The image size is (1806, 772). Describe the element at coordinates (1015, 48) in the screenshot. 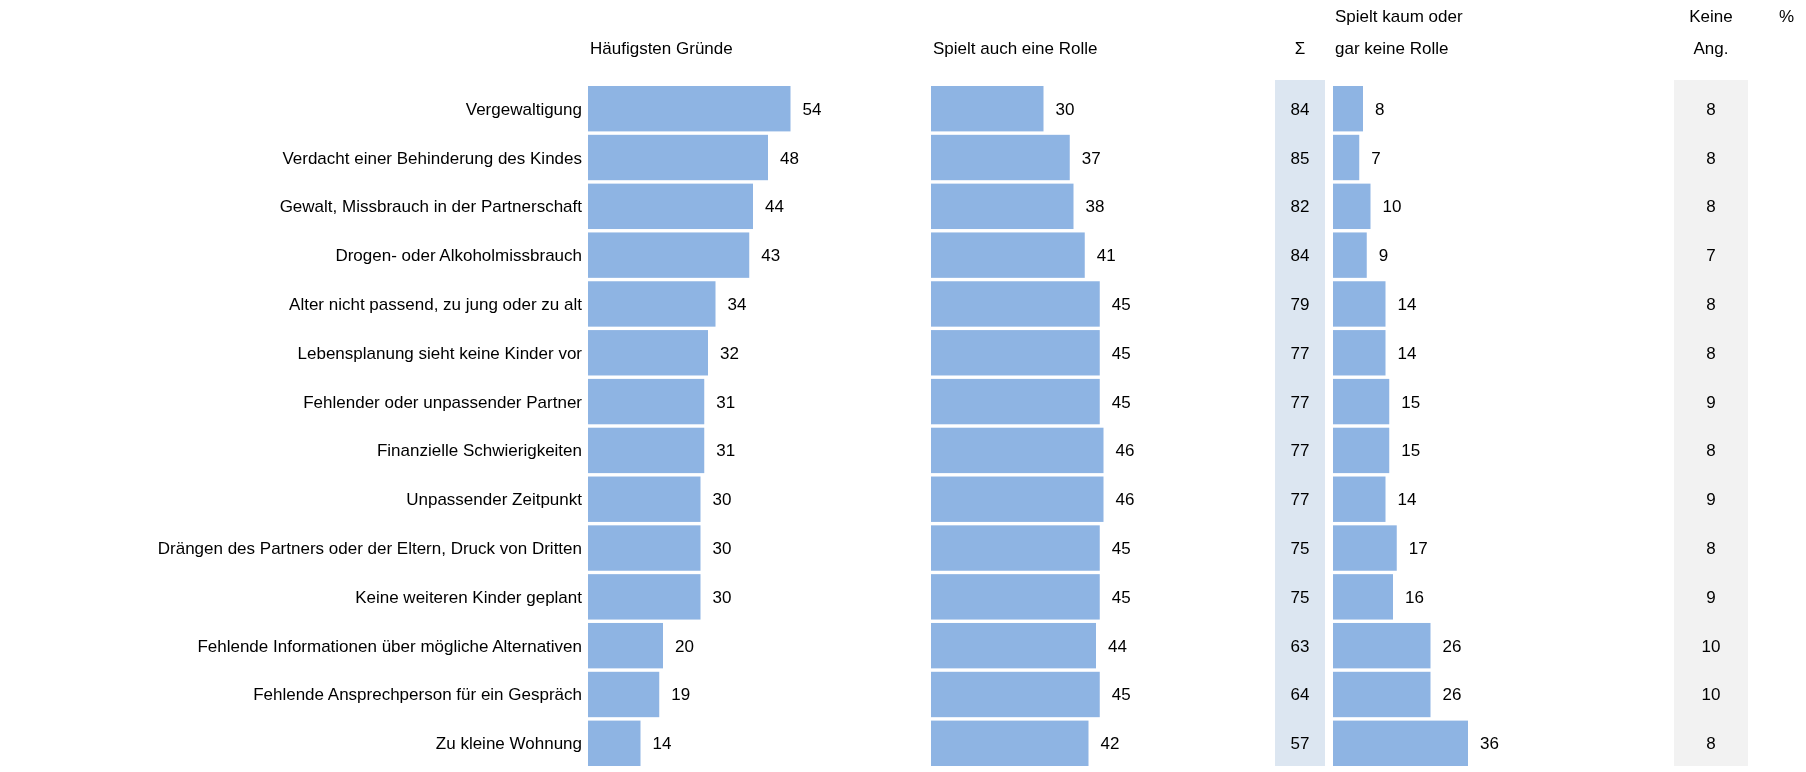

I see `chart-title: Spielt auch eine Rolle` at that location.